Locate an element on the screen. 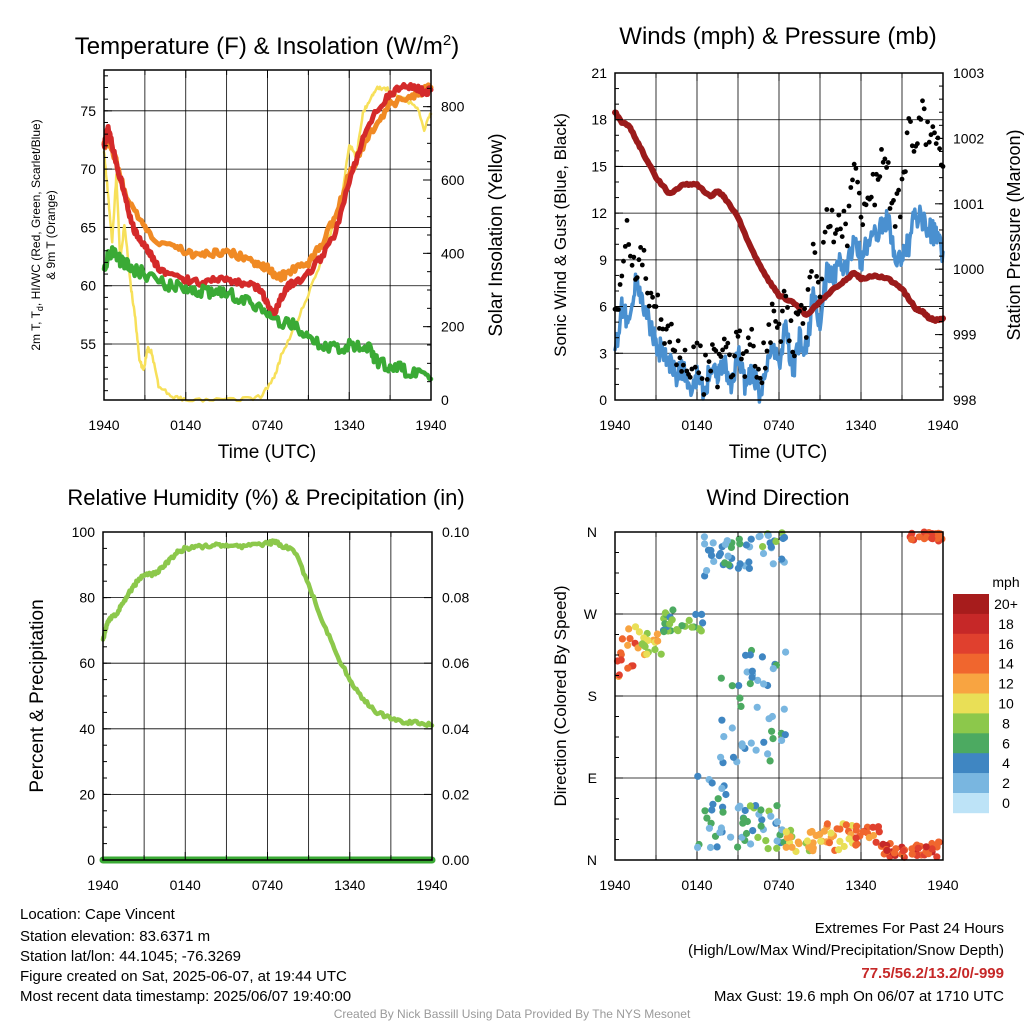  direction-tick-label: W is located at coordinates (591, 614).